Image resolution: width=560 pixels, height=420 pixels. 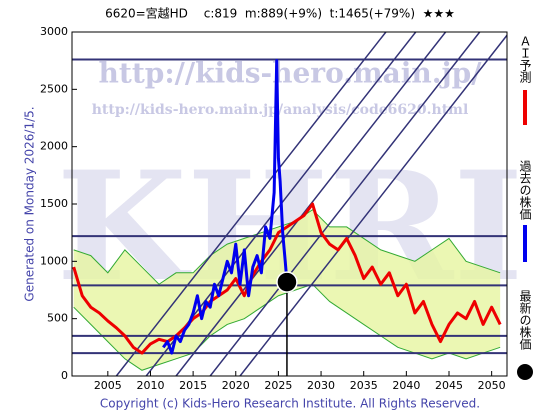 What do you see at coordinates (525, 372) in the screenshot?
I see `legend-swatch` at bounding box center [525, 372].